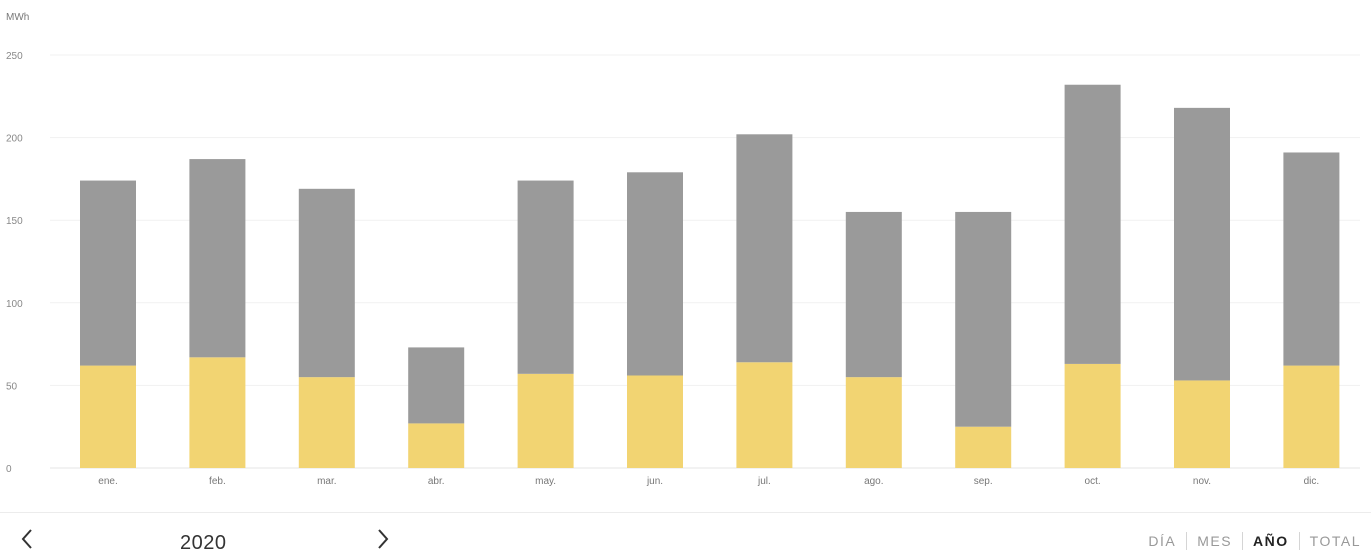  Describe the element at coordinates (1093, 481) in the screenshot. I see `x-tick-label: oct.` at that location.